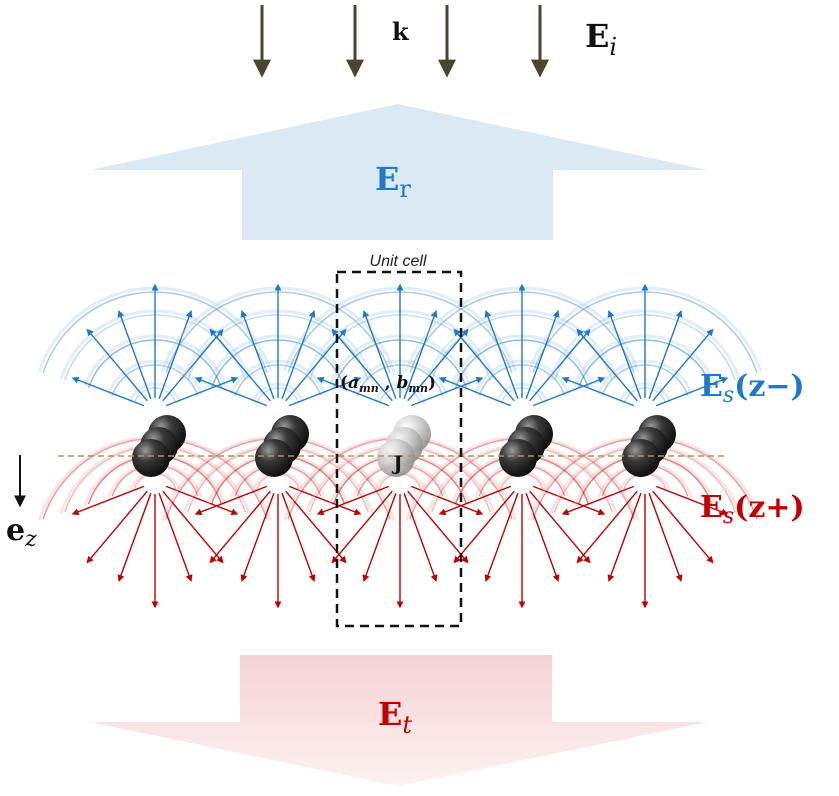  What do you see at coordinates (398, 261) in the screenshot?
I see `unit-cell-label: Unit cell` at bounding box center [398, 261].